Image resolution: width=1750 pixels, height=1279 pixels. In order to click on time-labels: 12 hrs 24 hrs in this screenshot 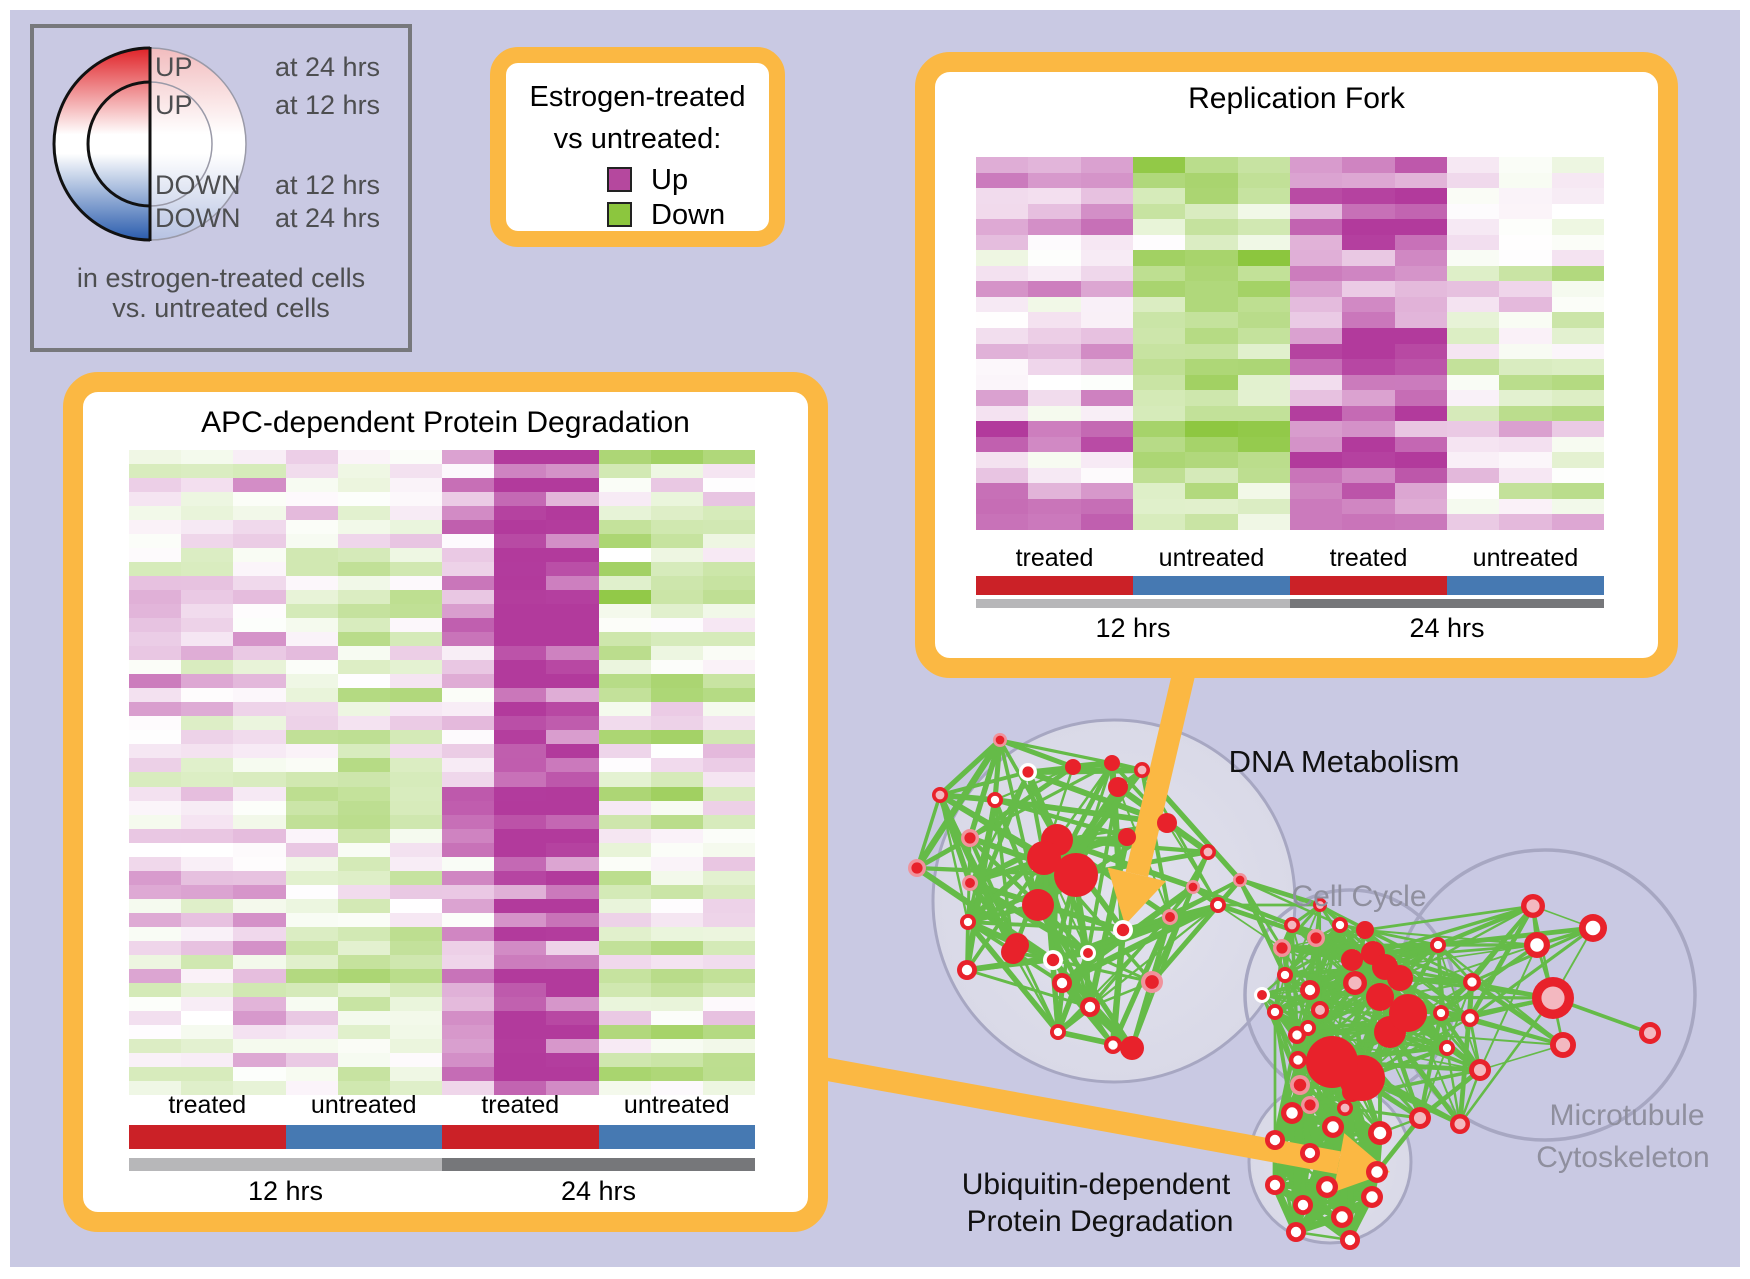, I will do `click(1290, 628)`.